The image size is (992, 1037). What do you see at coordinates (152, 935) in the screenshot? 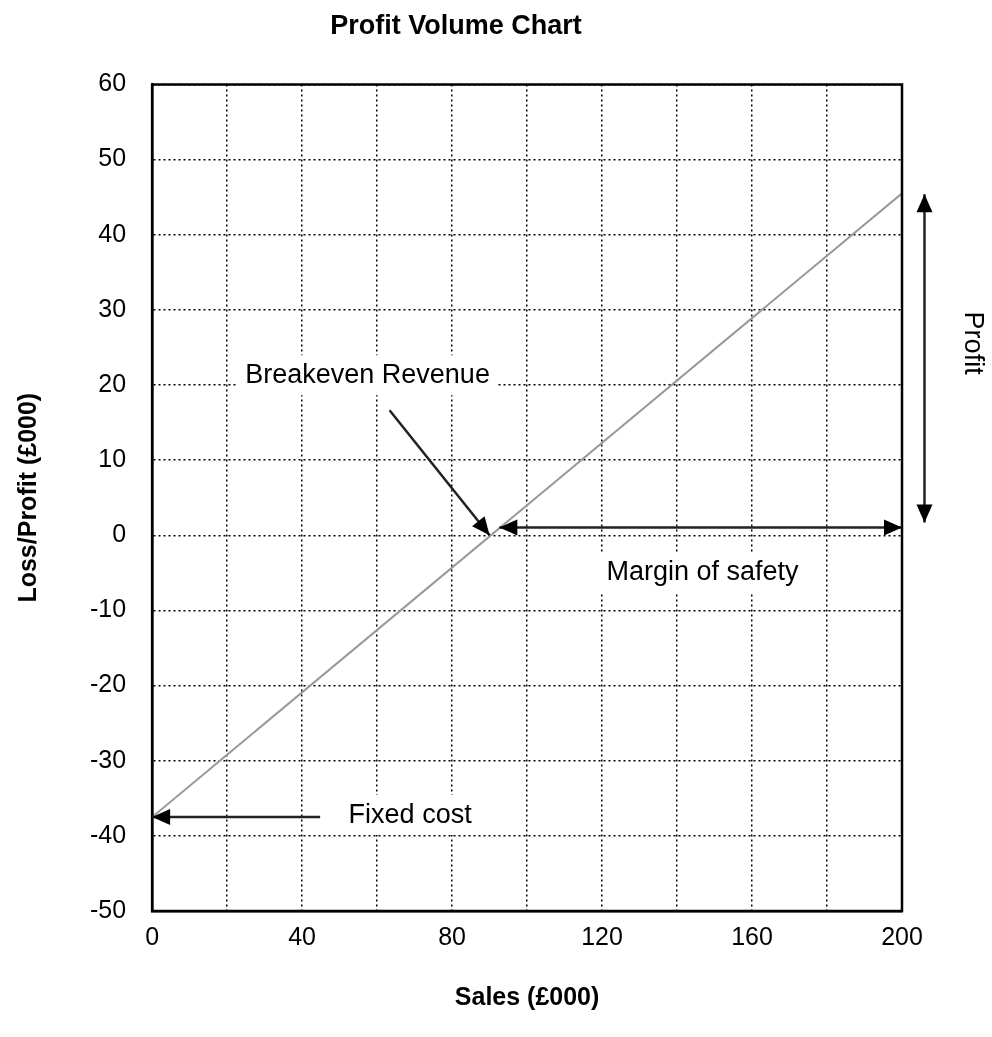
I see `x-tick-label: 0` at bounding box center [152, 935].